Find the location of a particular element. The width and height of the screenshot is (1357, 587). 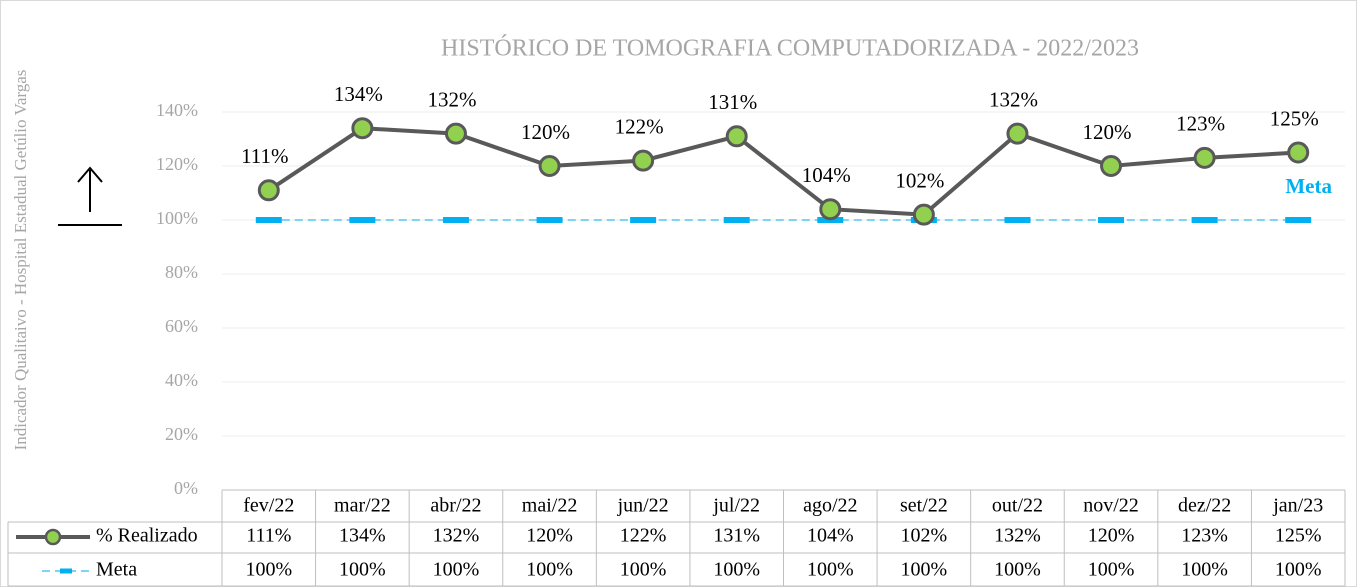

x-tick-label: mai/22 is located at coordinates (550, 506).